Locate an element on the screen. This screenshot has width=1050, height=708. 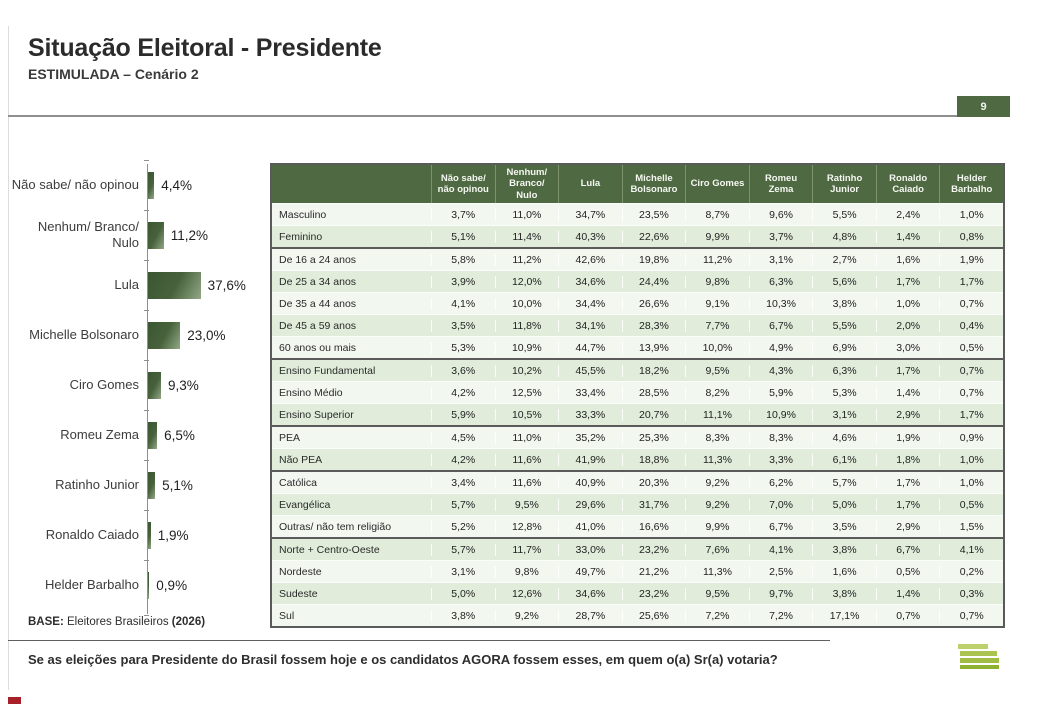
table-cell: 12,6% is located at coordinates (526, 593).